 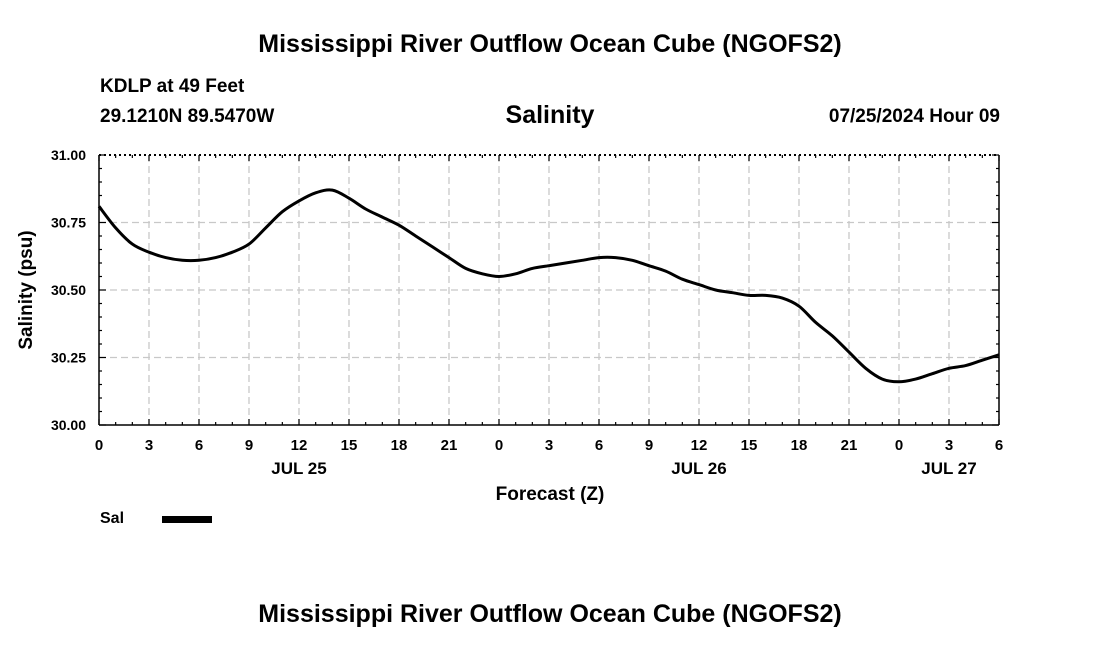 I want to click on date-label: JUL 27, so click(x=948, y=468).